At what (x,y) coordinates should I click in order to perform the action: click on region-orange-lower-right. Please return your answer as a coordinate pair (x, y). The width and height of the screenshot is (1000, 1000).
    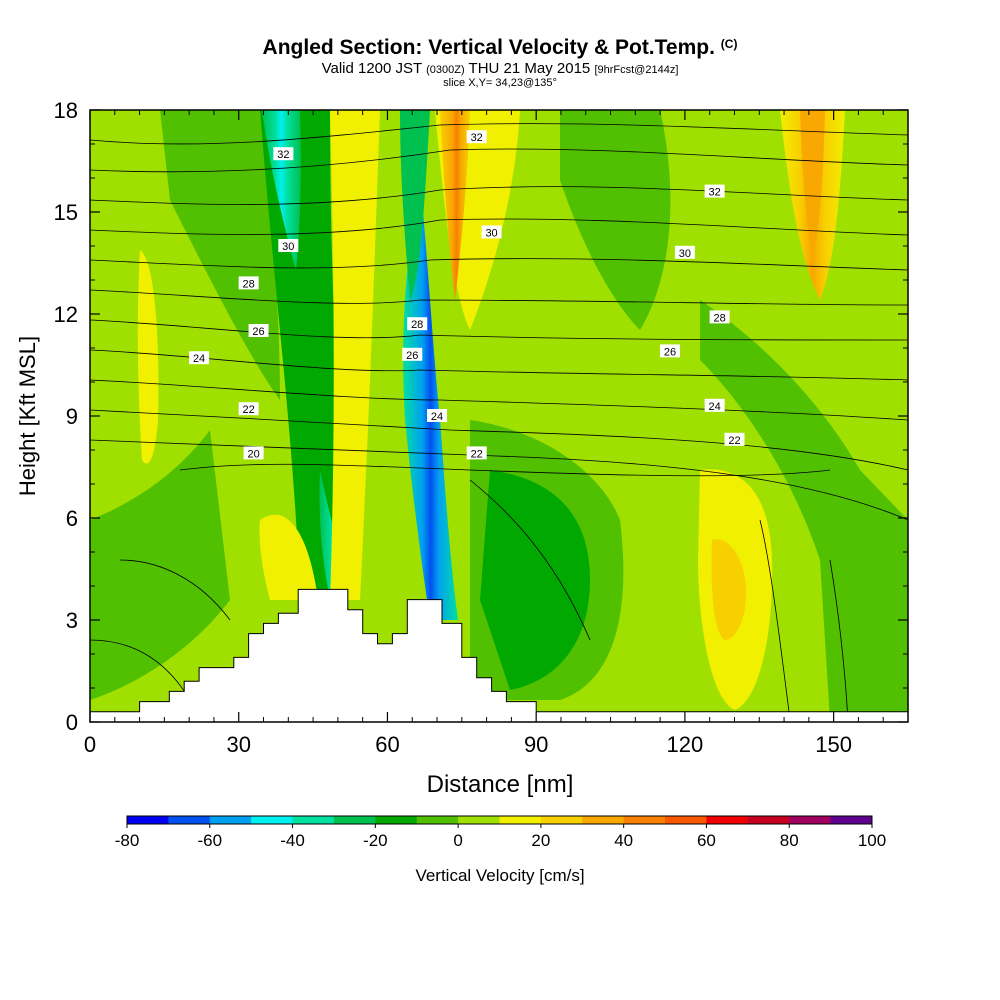
    Looking at the image, I should click on (729, 589).